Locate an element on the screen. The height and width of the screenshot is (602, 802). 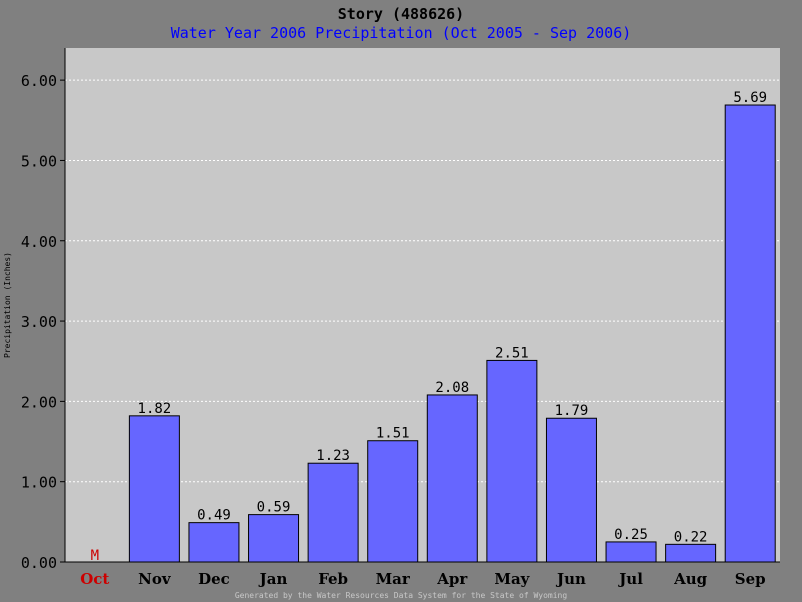
data-label: 0.59 is located at coordinates (274, 508).